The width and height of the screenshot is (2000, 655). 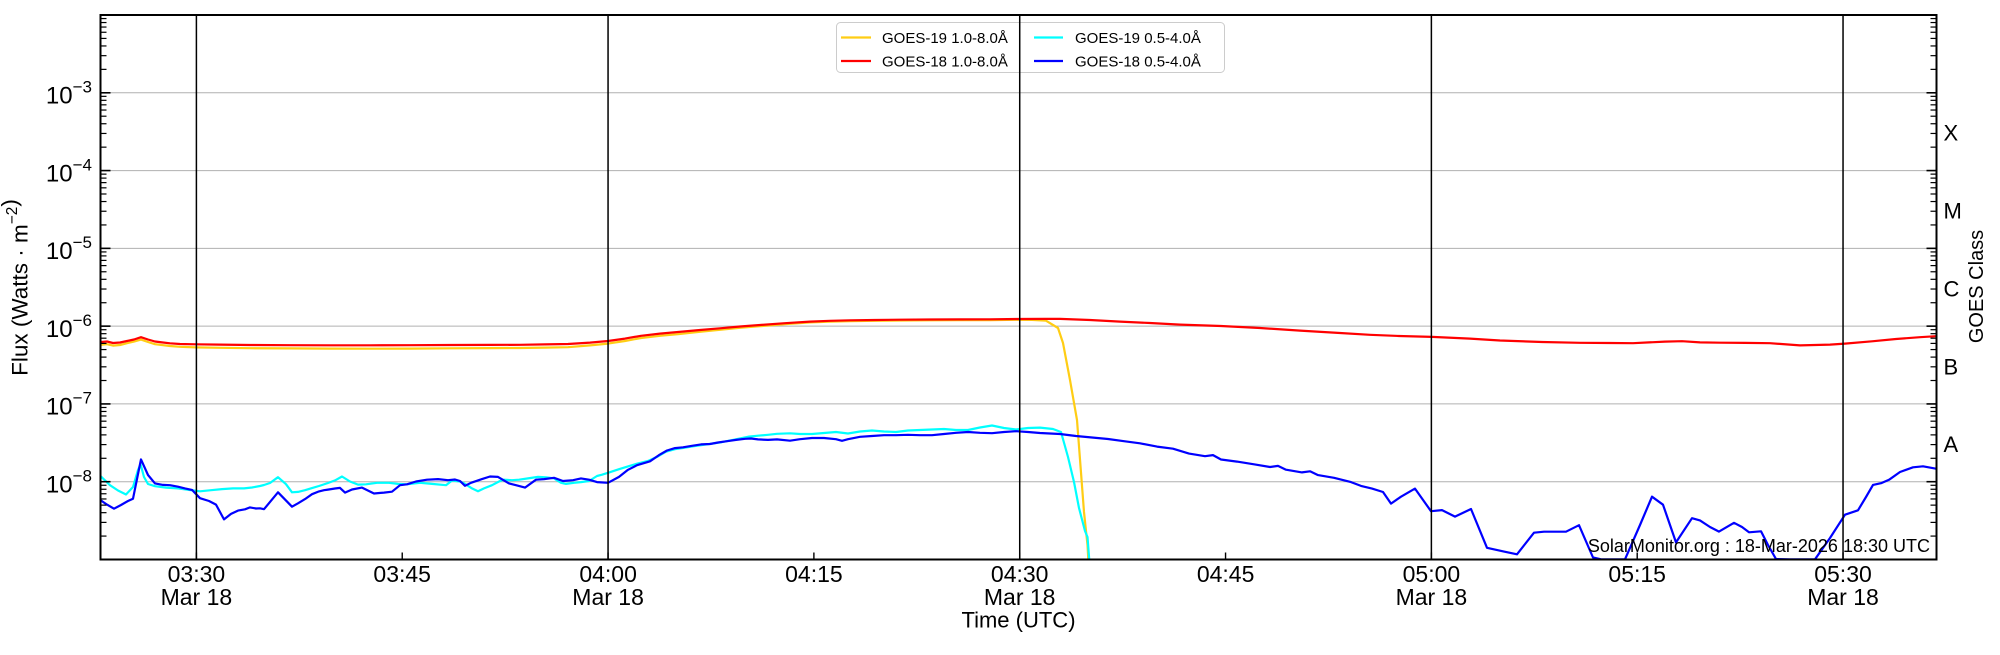 What do you see at coordinates (1977, 286) in the screenshot?
I see `svg-text: GOES Class` at bounding box center [1977, 286].